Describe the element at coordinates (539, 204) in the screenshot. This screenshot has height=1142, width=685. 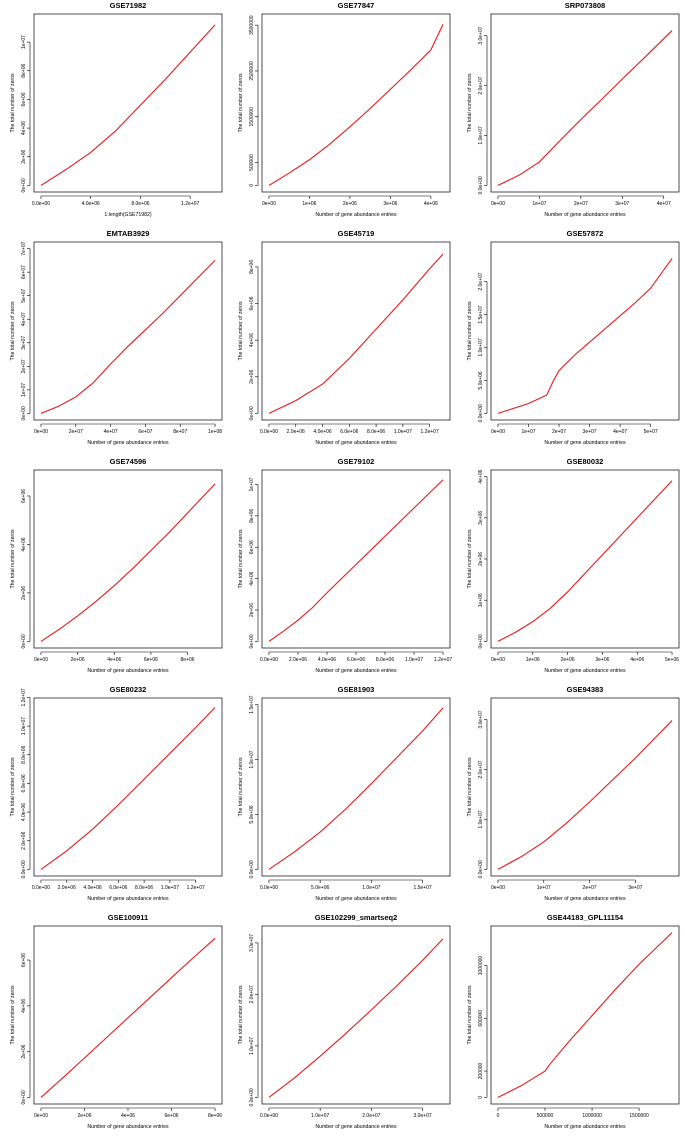
I see `x-tick-label: 1e+07` at that location.